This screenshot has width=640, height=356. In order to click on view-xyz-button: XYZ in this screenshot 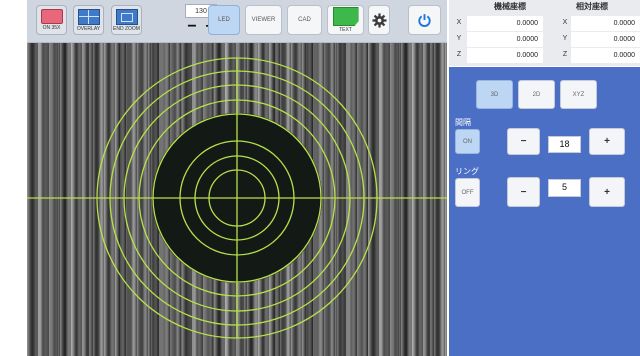, I will do `click(578, 94)`.